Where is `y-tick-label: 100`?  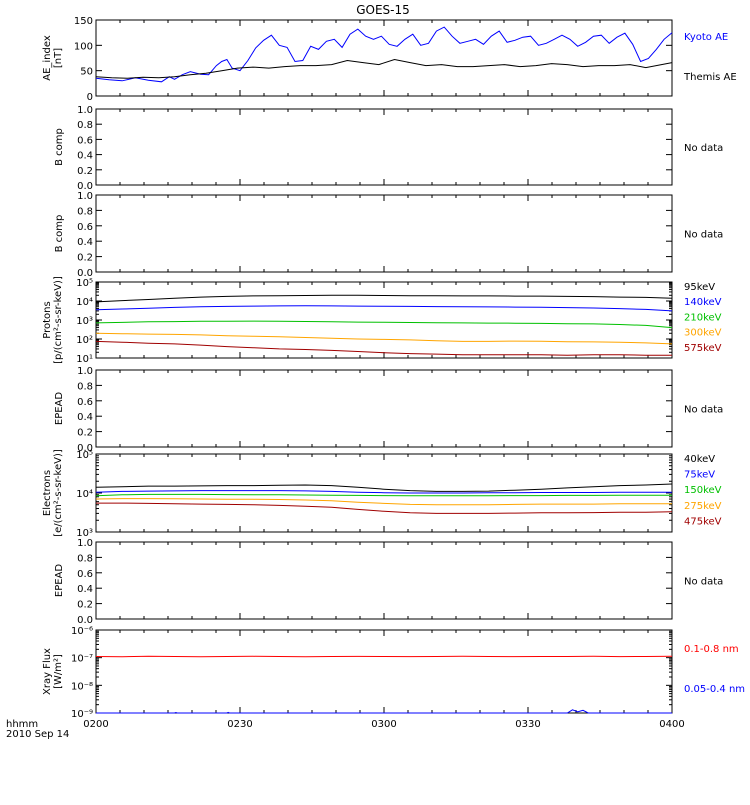
y-tick-label: 100 is located at coordinates (83, 46).